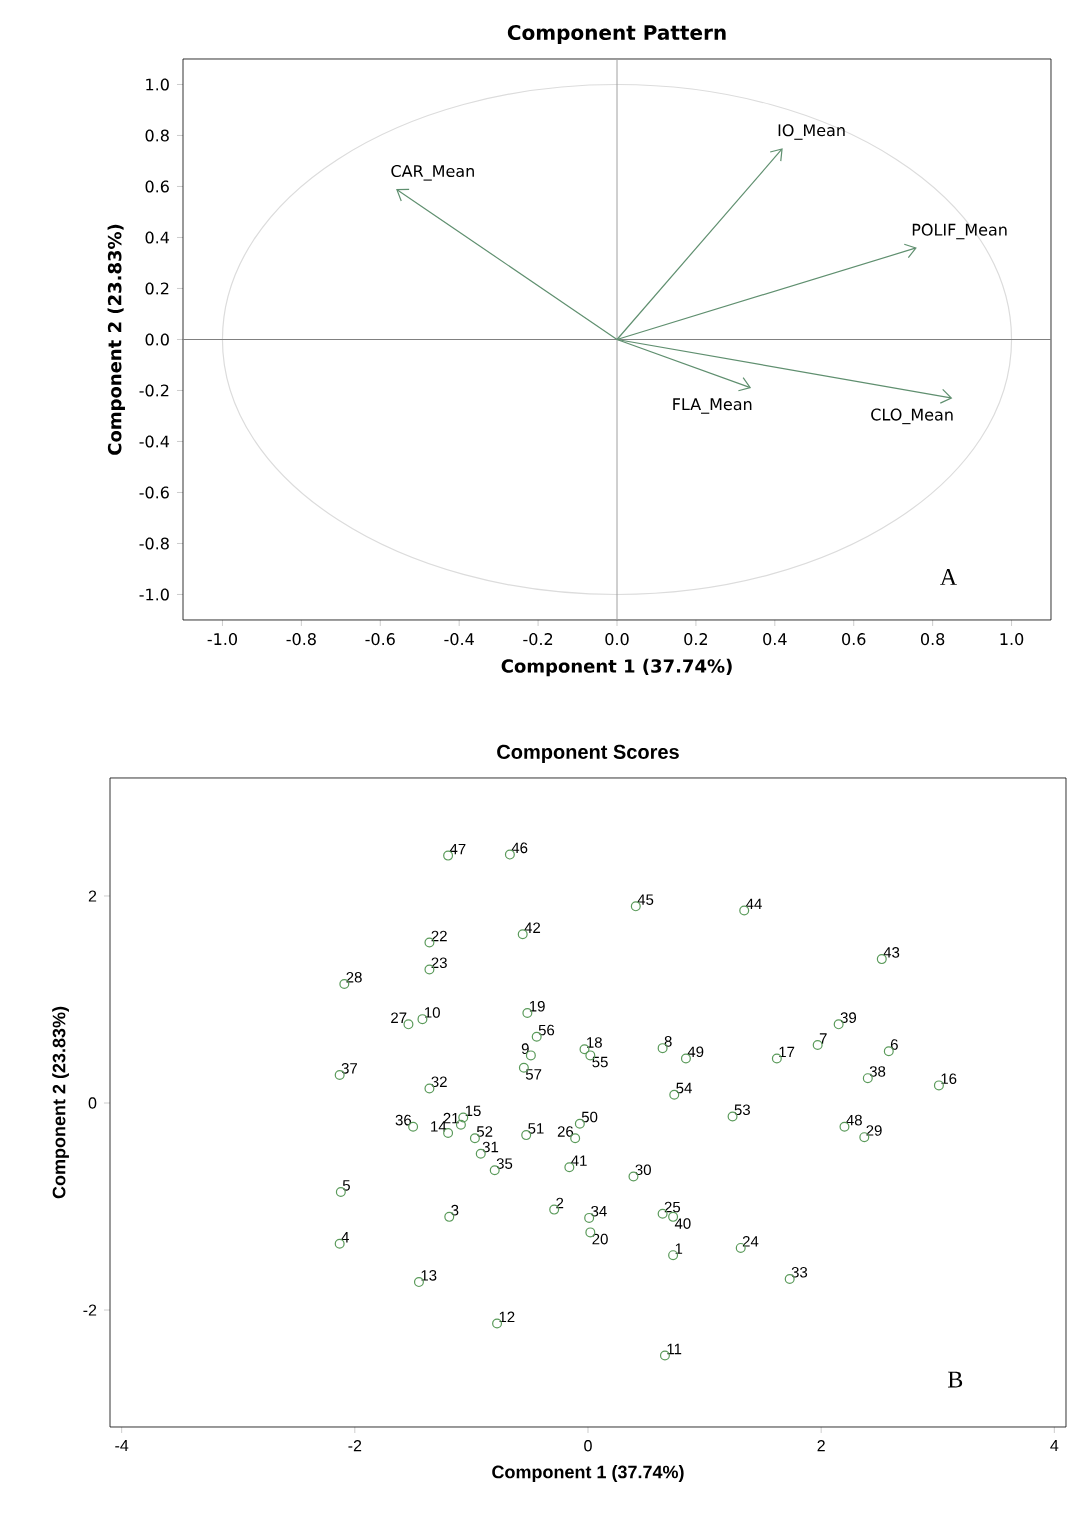  I want to click on y-tick-label: 0, so click(92, 1103).